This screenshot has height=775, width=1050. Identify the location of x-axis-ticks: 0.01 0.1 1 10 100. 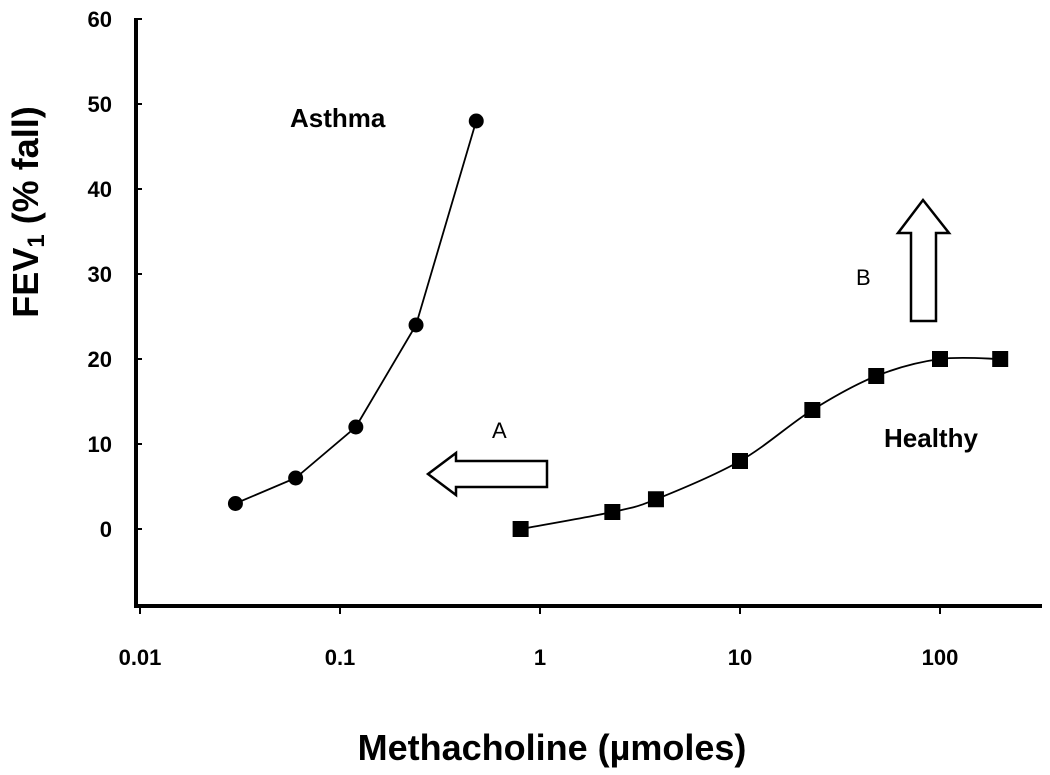
(539, 638).